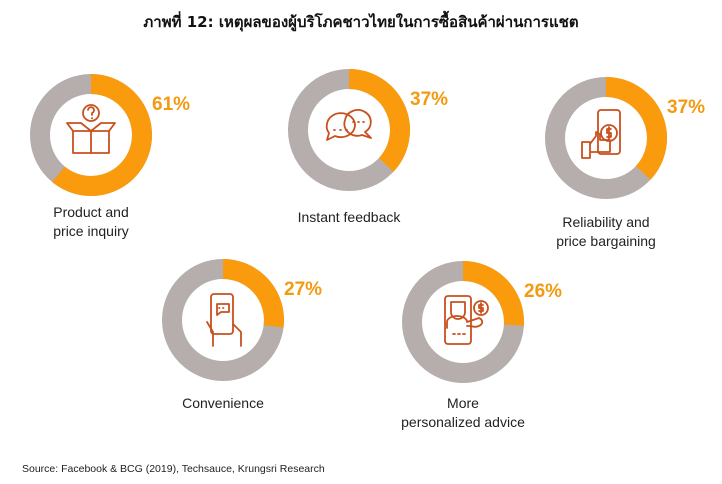  What do you see at coordinates (350, 217) in the screenshot?
I see `category-label: Instant feedback` at bounding box center [350, 217].